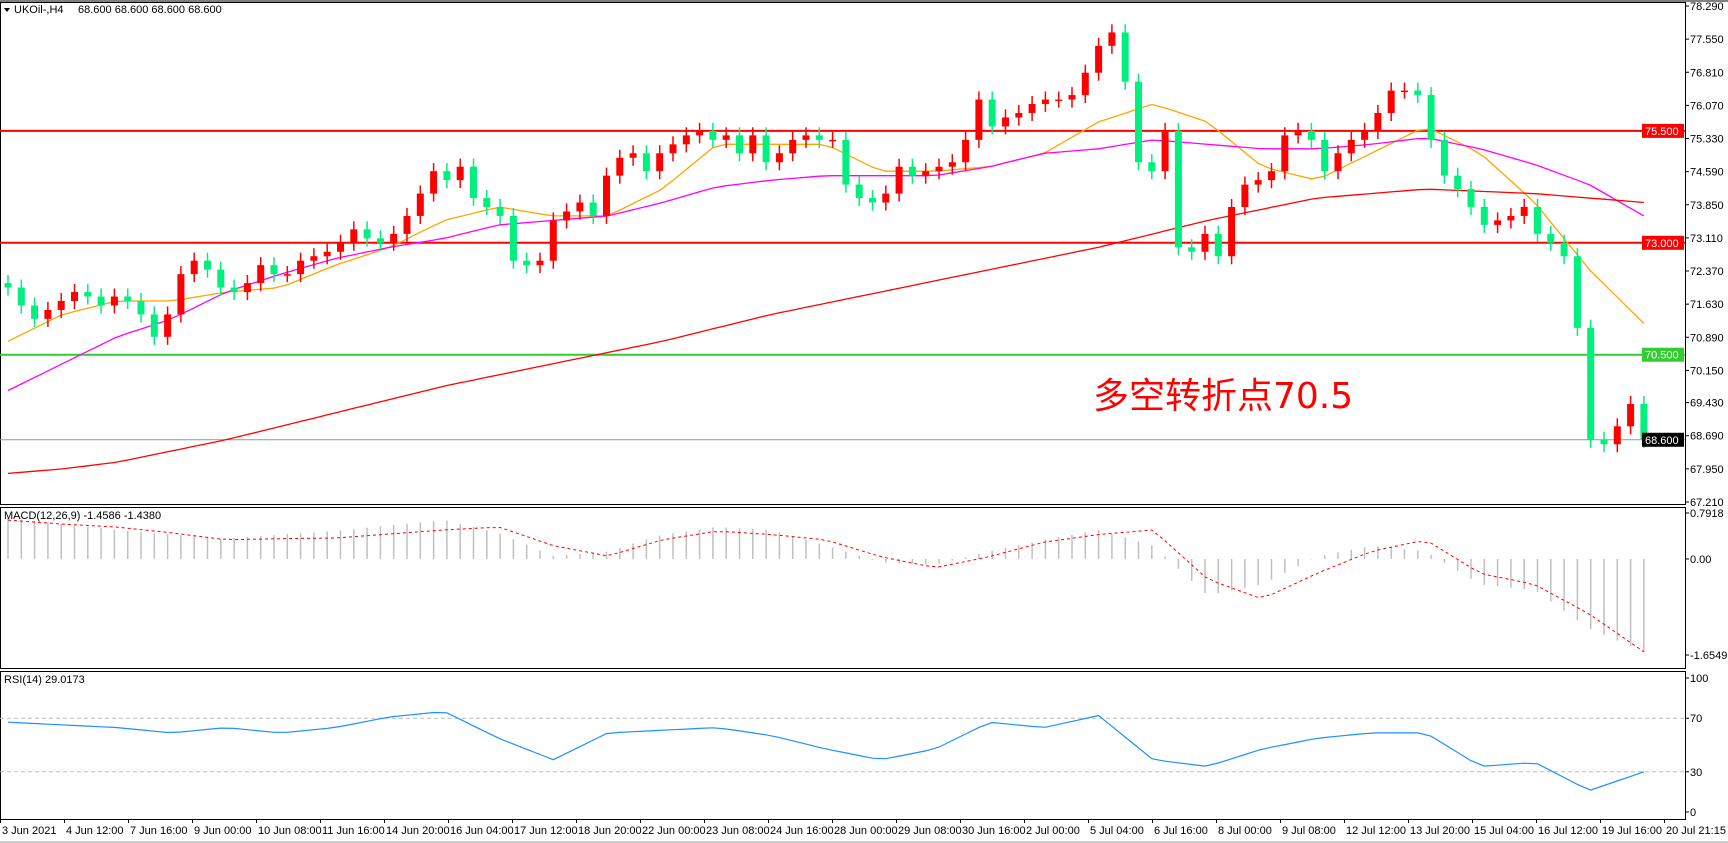  Describe the element at coordinates (39, 10) in the screenshot. I see `symbol-timeframe: UKOil-,H4` at that location.